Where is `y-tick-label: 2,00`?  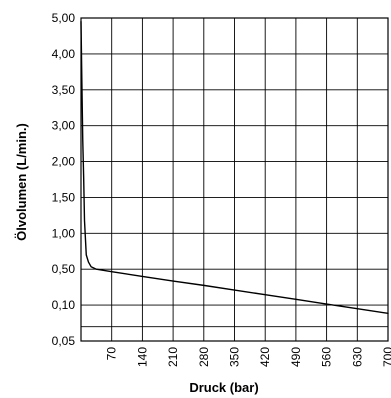
y-tick-label: 2,00 is located at coordinates (64, 162).